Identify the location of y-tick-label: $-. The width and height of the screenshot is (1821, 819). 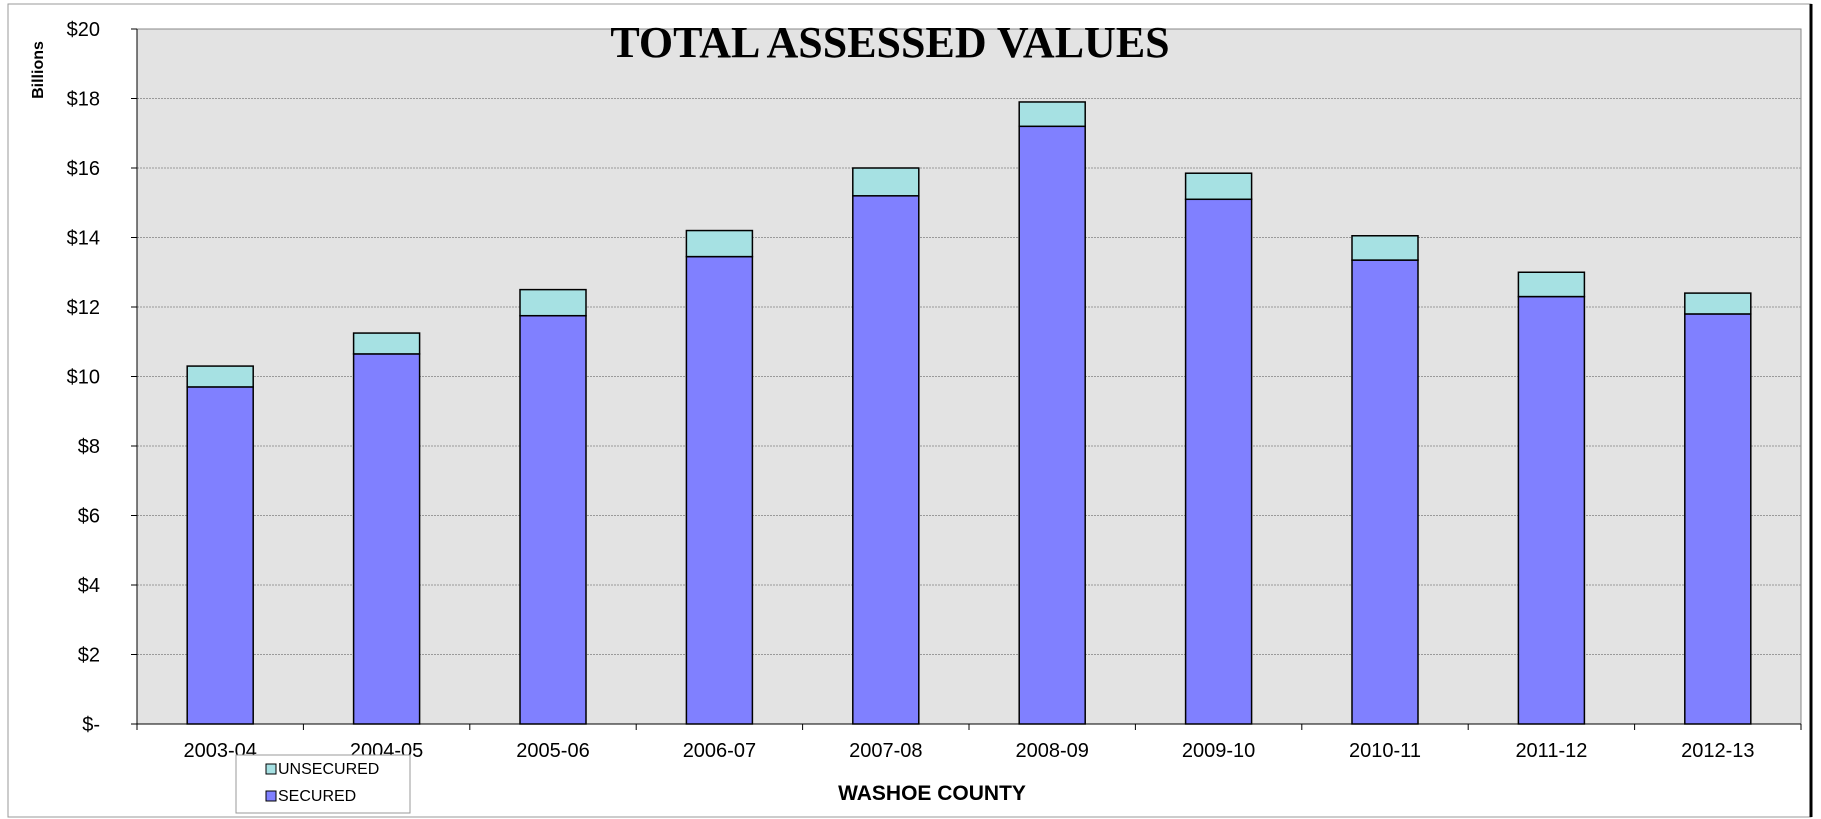
(91, 725).